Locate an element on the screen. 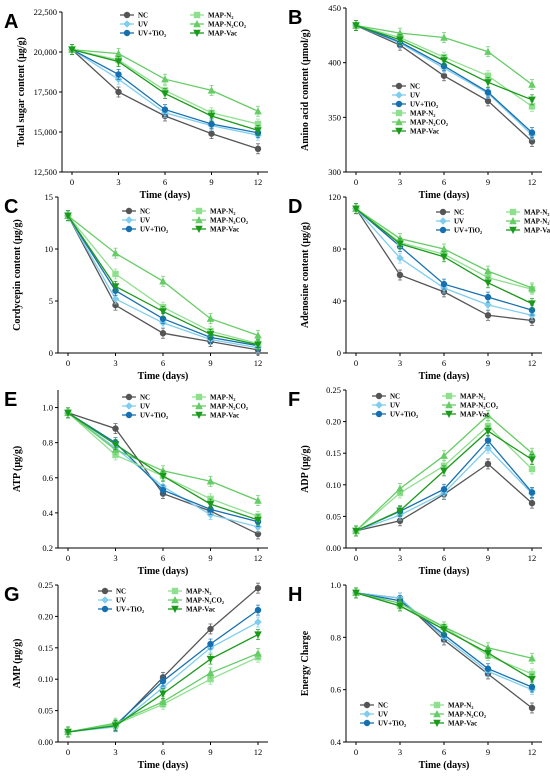 The height and width of the screenshot is (783, 550). y-tick-label: 0.00 is located at coordinates (333, 548).